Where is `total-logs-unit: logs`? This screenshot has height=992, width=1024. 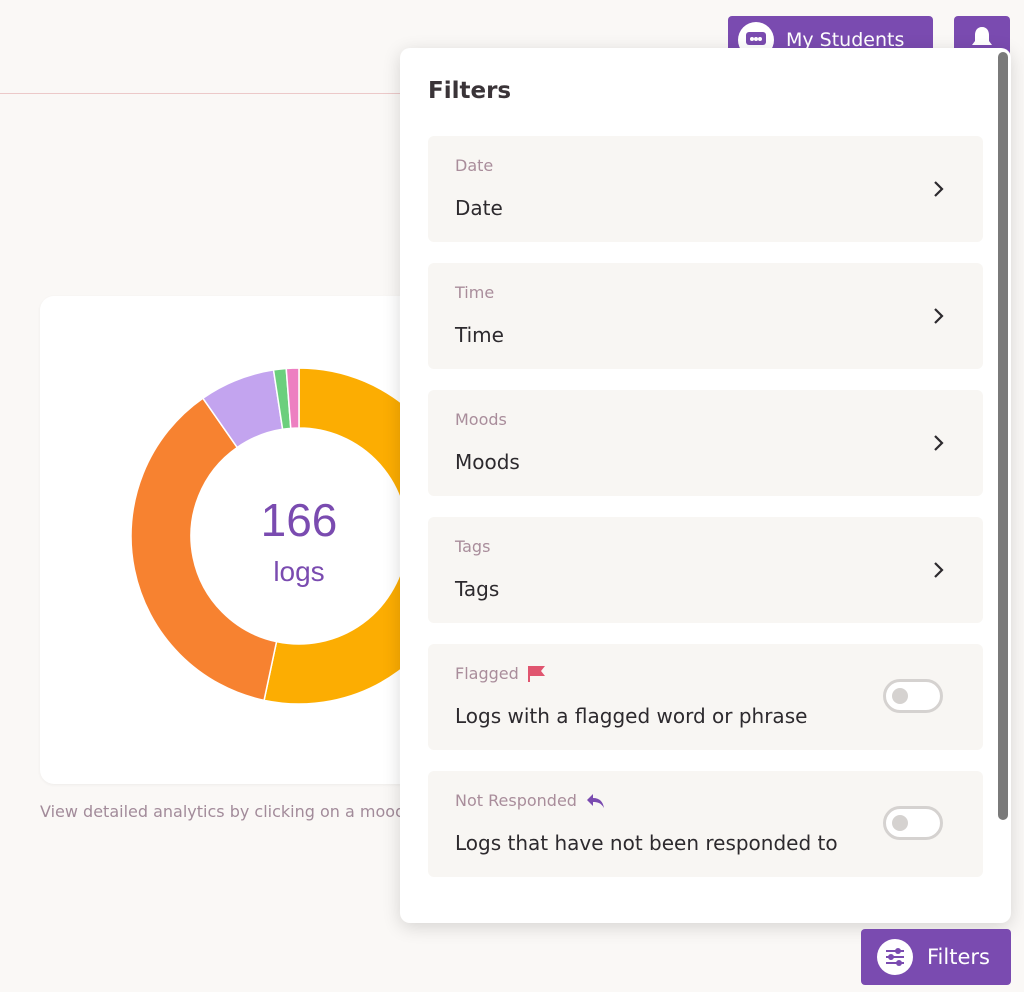 total-logs-unit: logs is located at coordinates (298, 571).